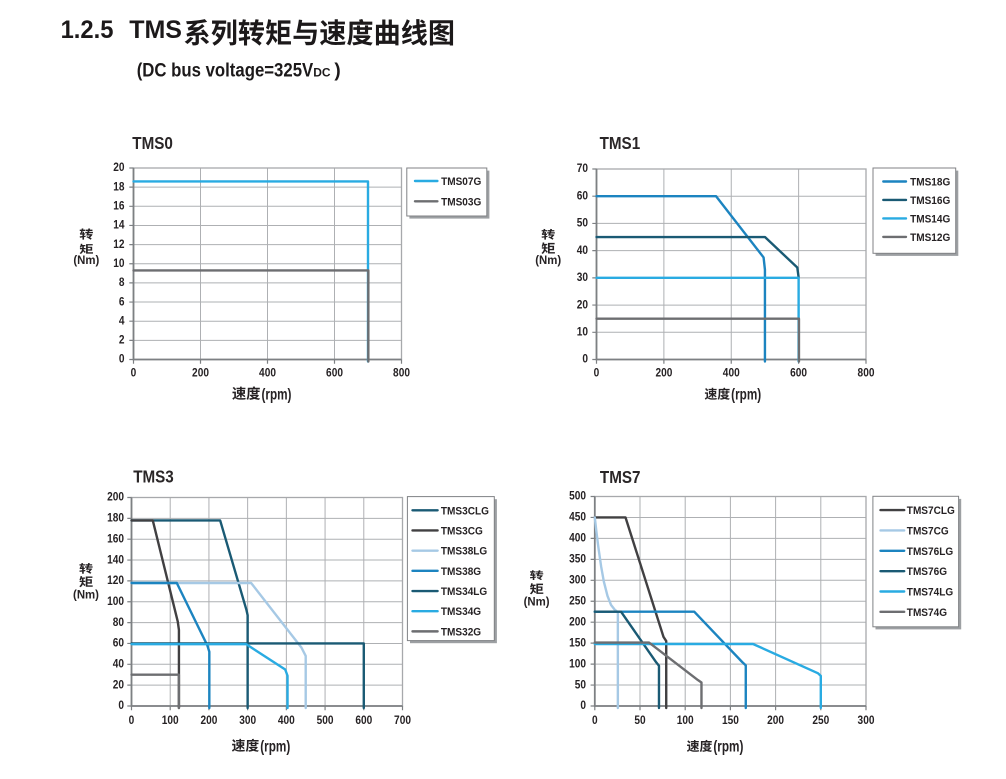 This screenshot has width=1006, height=779. I want to click on svg-text: 150, so click(730, 720).